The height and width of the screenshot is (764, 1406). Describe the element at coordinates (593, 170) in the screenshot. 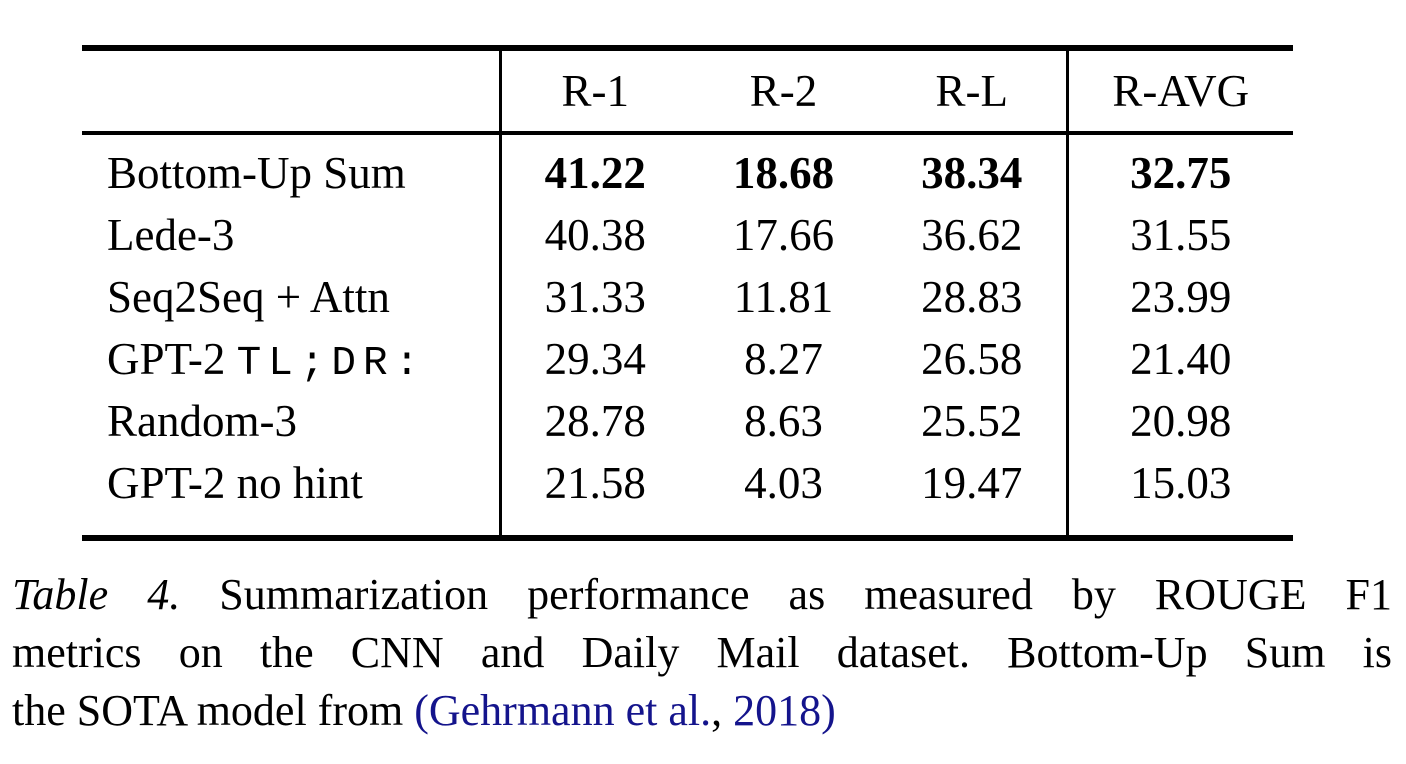

I see `cell-r1: 41.22` at that location.